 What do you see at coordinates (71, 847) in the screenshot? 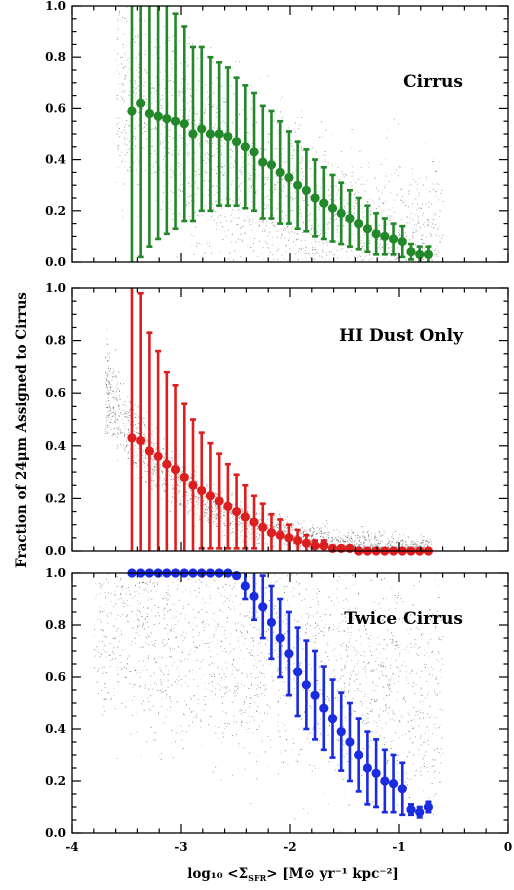
I see `x-tick-label: -4` at bounding box center [71, 847].